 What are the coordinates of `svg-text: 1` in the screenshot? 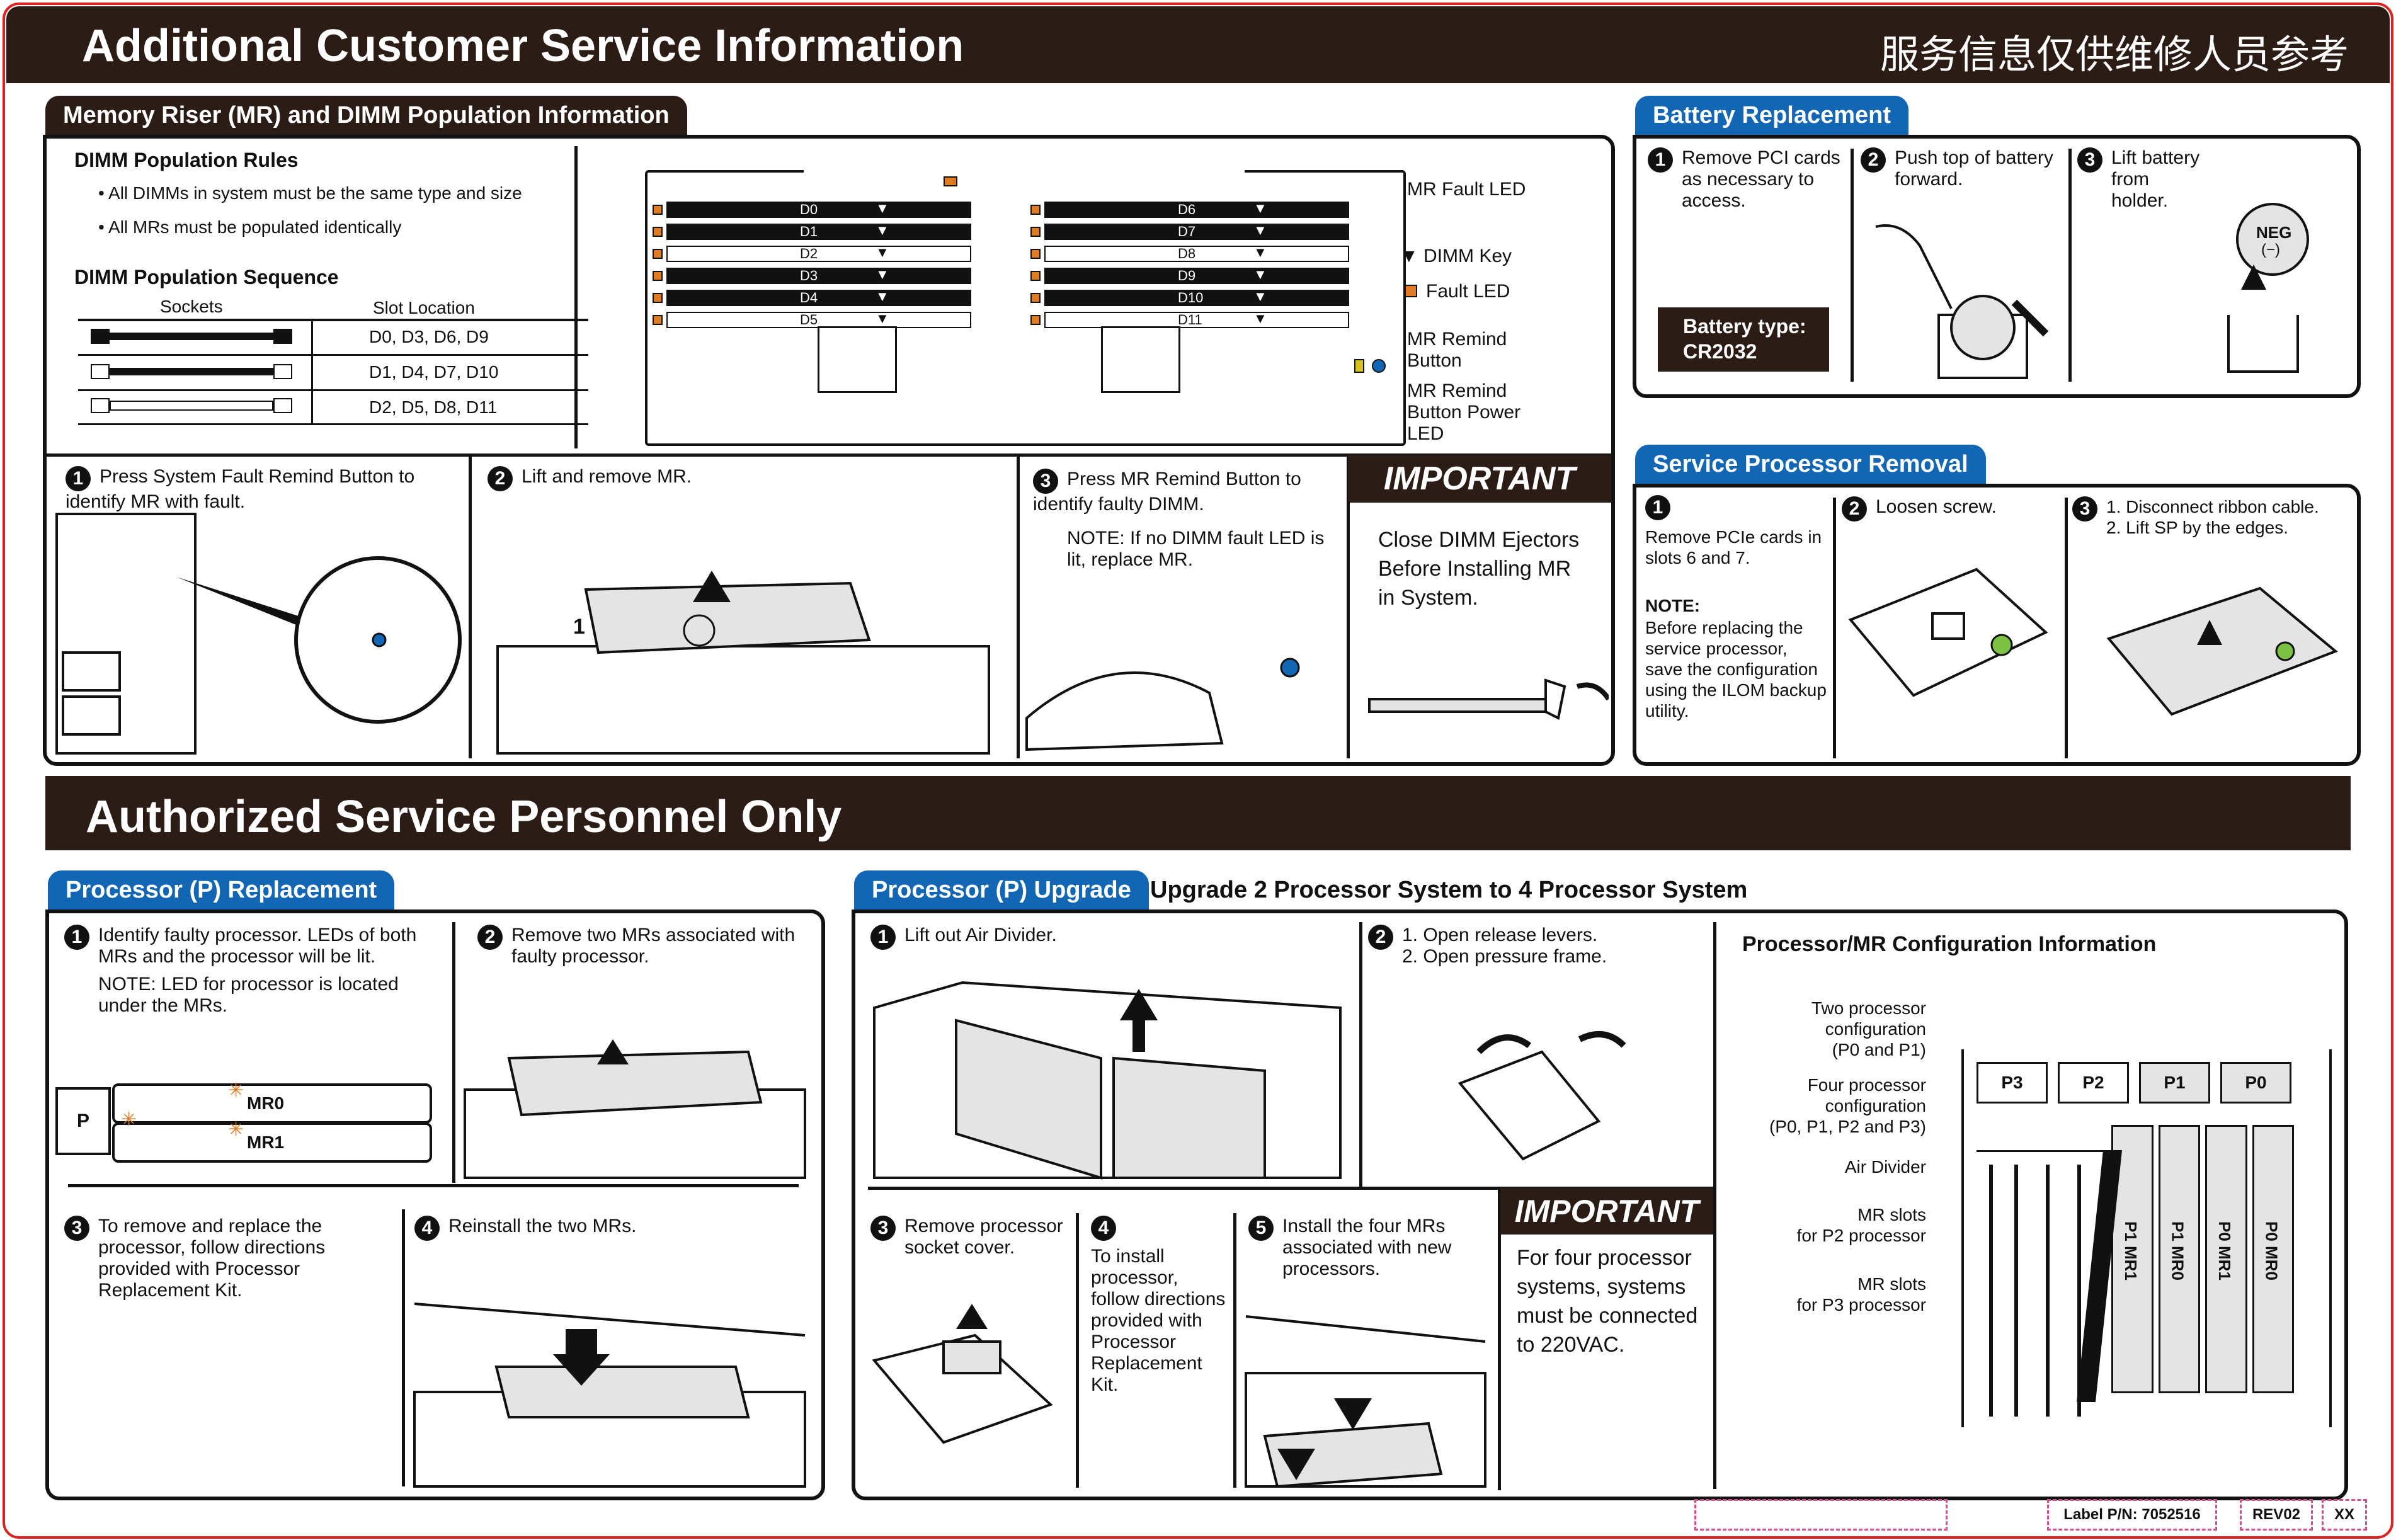 It's located at (579, 627).